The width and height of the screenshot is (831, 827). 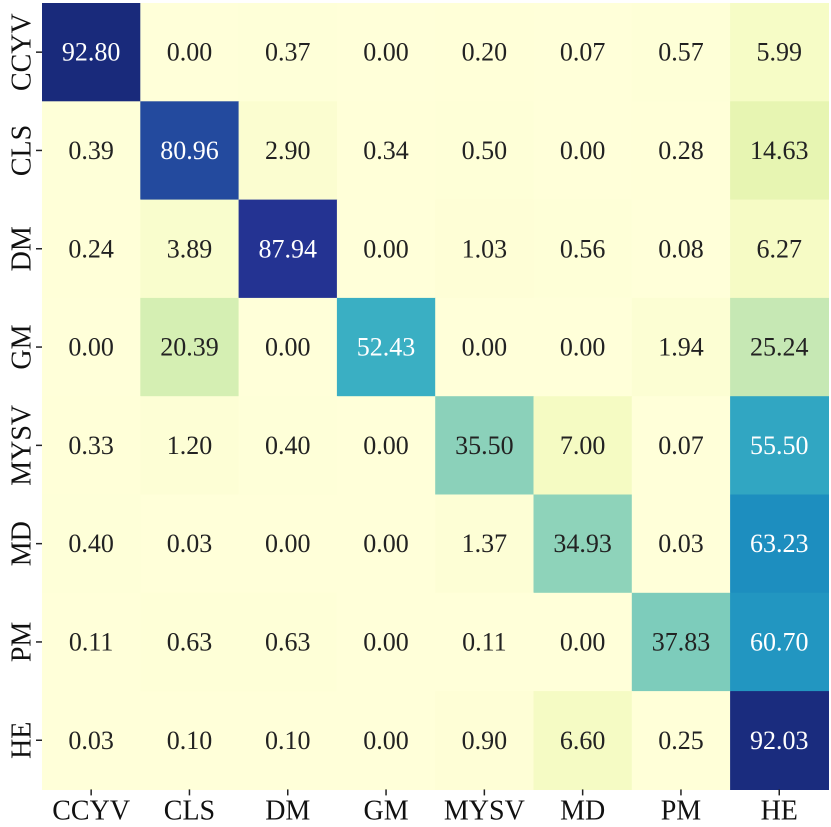 What do you see at coordinates (681, 248) in the screenshot?
I see `heatmap-cell-value: 0.08` at bounding box center [681, 248].